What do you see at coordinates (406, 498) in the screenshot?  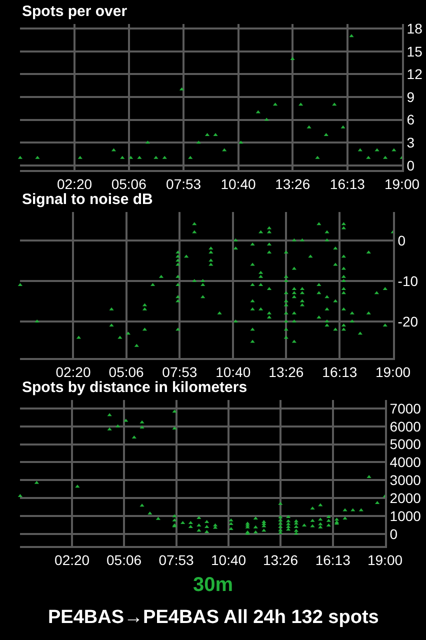 I see `y-tick-label: 2000` at bounding box center [406, 498].